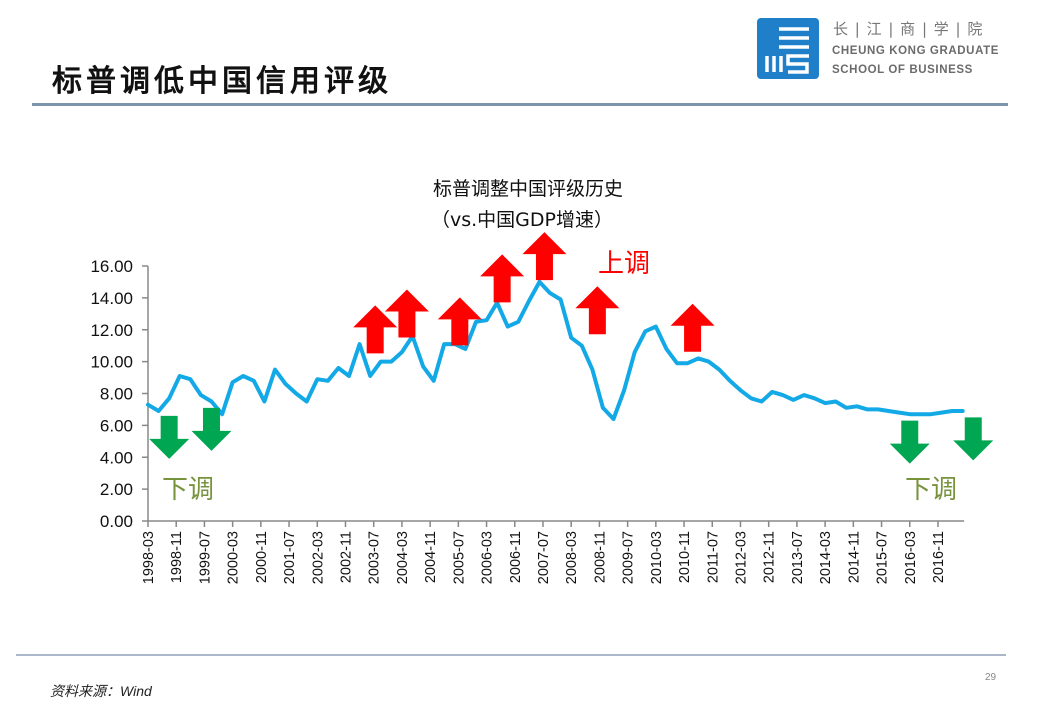 Image resolution: width=1040 pixels, height=720 pixels. Describe the element at coordinates (290, 557) in the screenshot. I see `x-tick-label: 2001-07` at that location.